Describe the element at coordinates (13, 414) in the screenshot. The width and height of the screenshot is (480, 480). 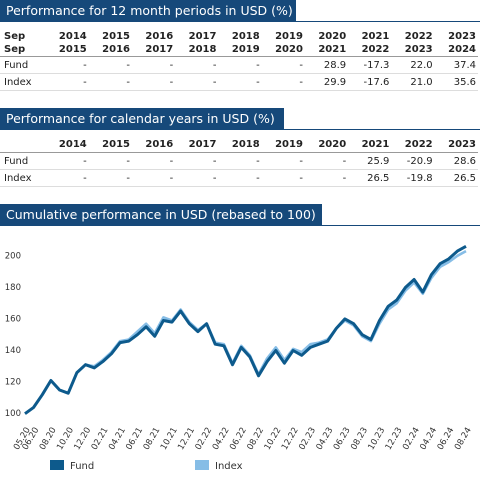
I see `y-tick-label: 100` at that location.